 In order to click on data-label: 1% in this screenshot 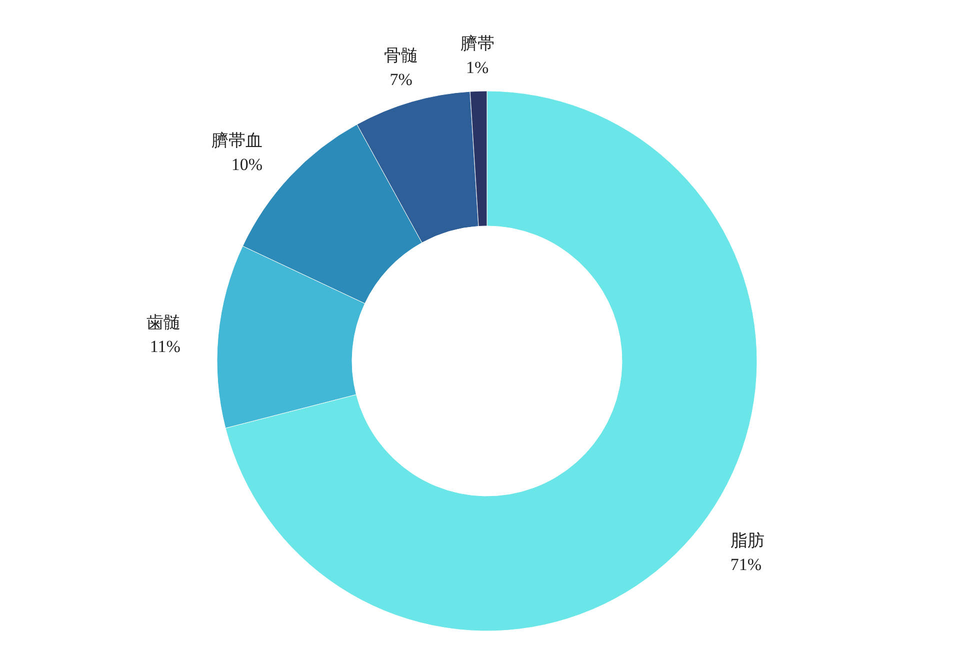, I will do `click(477, 68)`.